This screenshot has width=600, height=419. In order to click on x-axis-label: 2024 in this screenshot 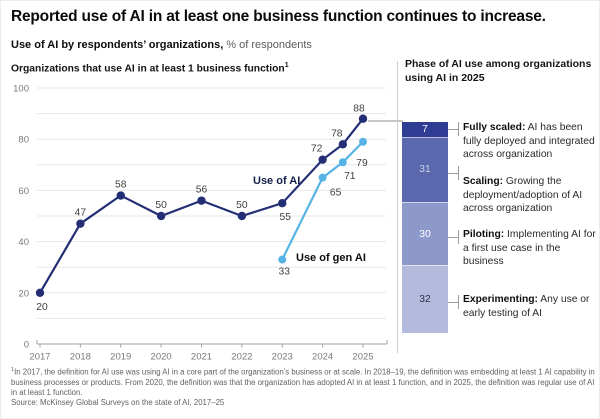, I will do `click(322, 357)`.